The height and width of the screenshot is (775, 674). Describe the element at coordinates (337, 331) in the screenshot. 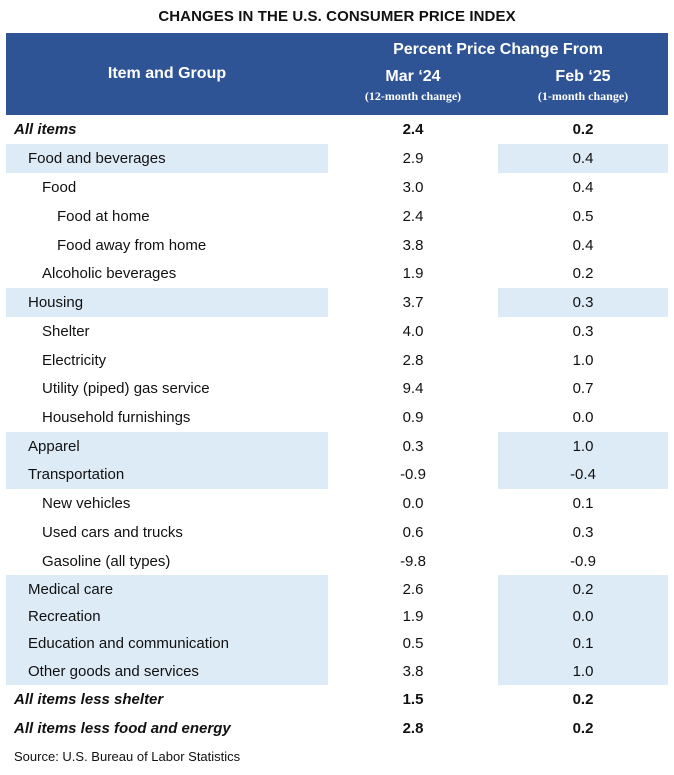

I see `table-row: Shelter 4.0 0.3` at that location.